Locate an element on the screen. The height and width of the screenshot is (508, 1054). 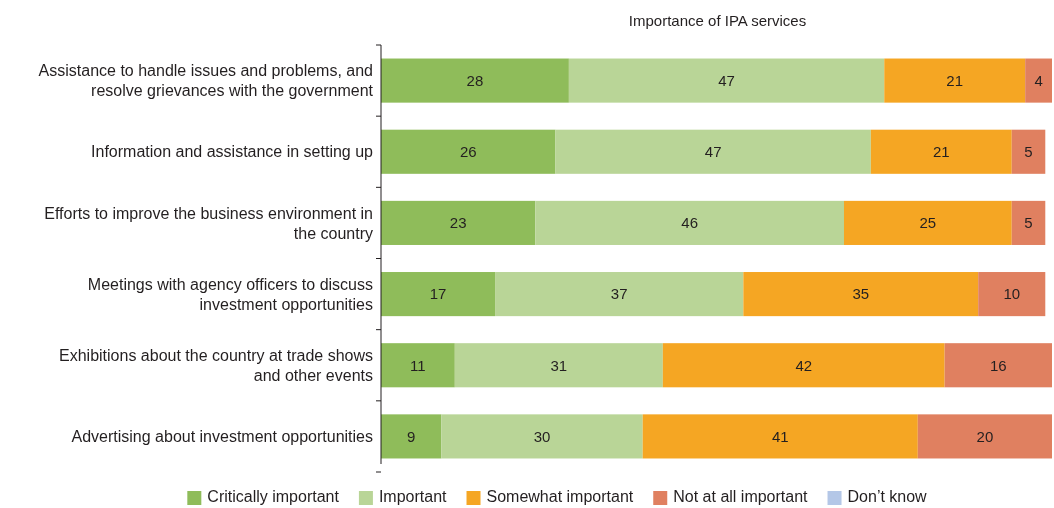
data-label: 17 is located at coordinates (438, 294).